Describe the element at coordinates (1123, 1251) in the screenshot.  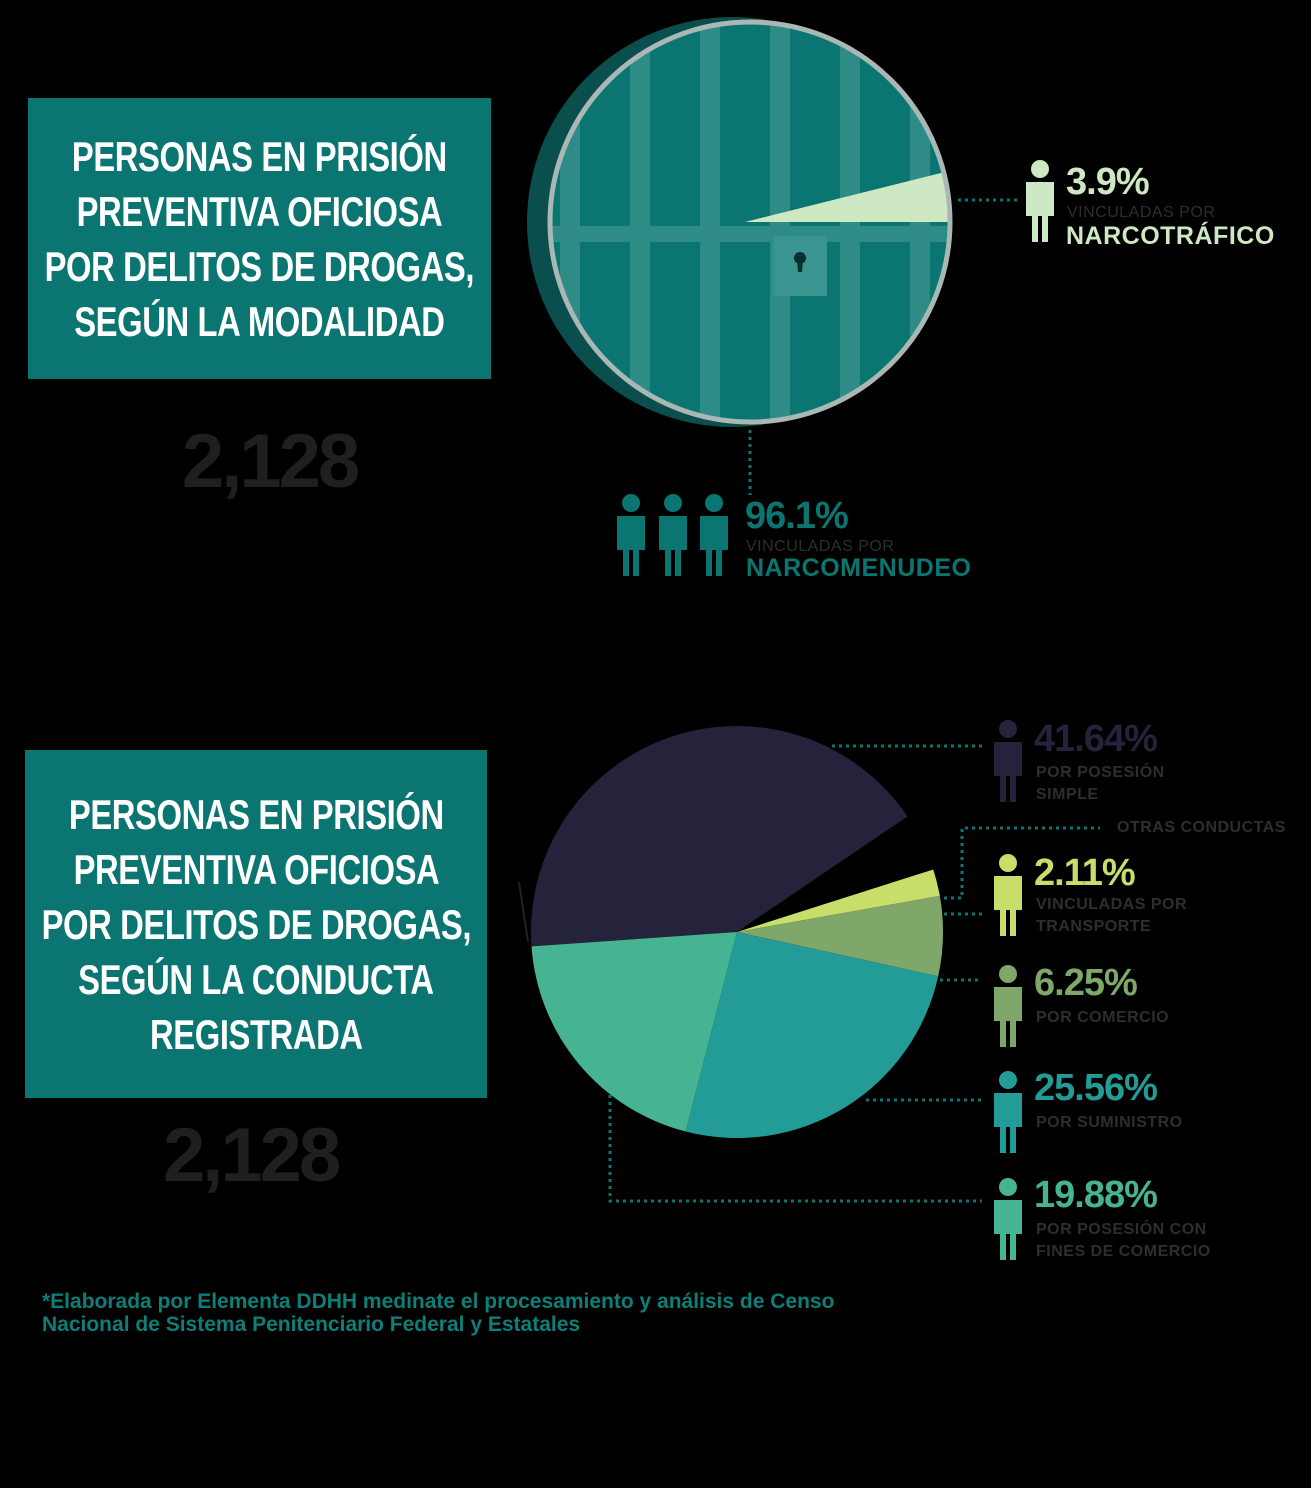
I see `caption-line: FINES DE COMERCIO` at that location.